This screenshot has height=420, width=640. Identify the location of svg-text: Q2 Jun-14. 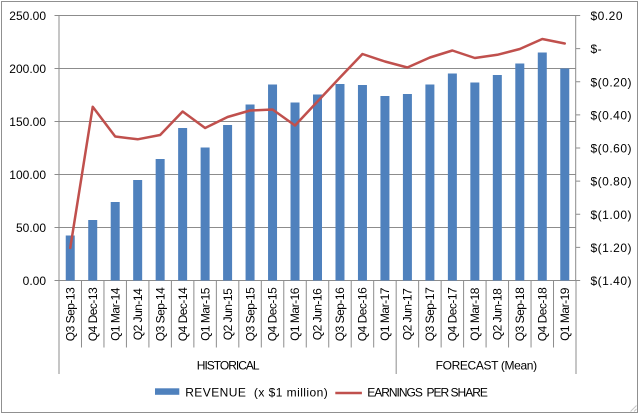
(138, 314).